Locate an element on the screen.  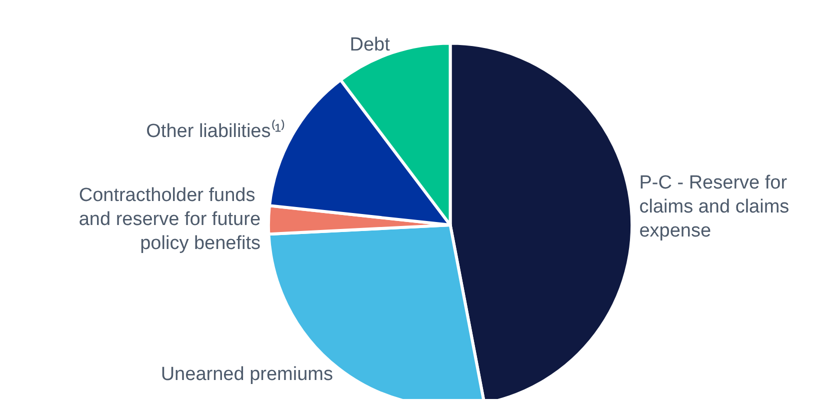
slice-label: Other liabilities⁽¹⁾ is located at coordinates (216, 130).